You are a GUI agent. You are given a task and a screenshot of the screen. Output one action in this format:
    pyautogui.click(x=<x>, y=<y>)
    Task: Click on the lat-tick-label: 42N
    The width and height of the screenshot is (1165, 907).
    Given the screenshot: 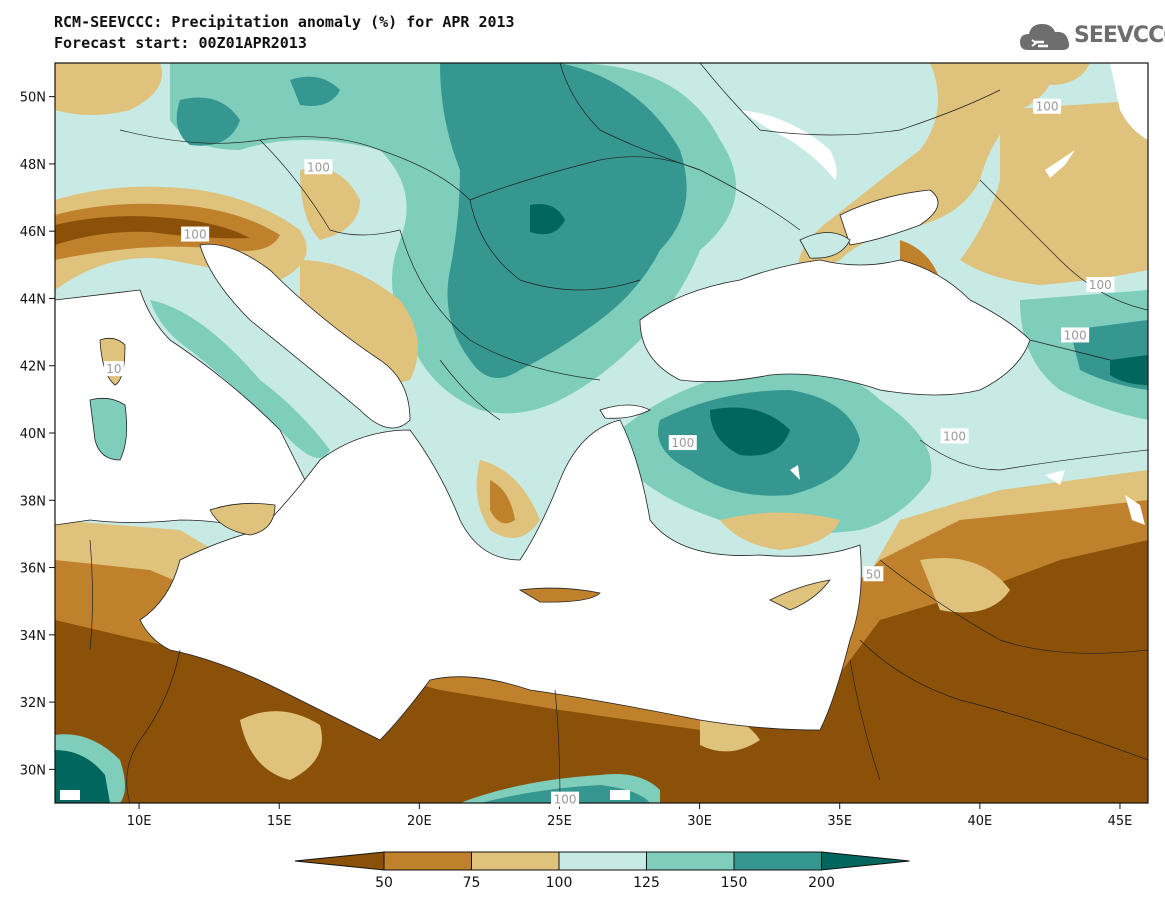 What is the action you would take?
    pyautogui.click(x=33, y=367)
    